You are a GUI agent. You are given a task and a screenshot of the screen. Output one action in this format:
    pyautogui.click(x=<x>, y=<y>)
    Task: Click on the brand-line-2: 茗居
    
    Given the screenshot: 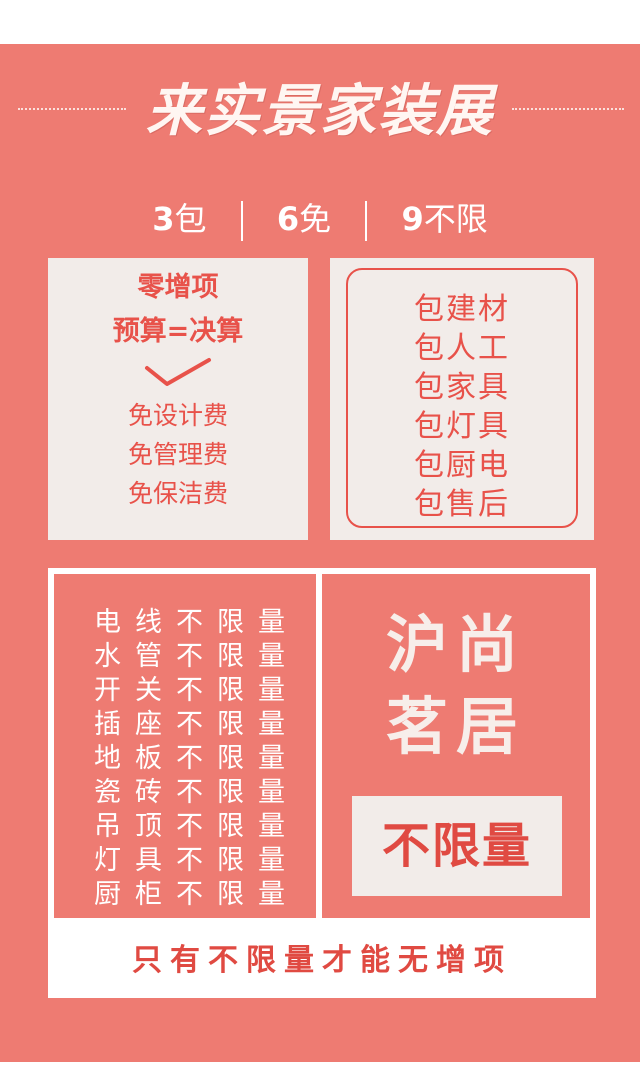 What is the action you would take?
    pyautogui.click(x=455, y=726)
    